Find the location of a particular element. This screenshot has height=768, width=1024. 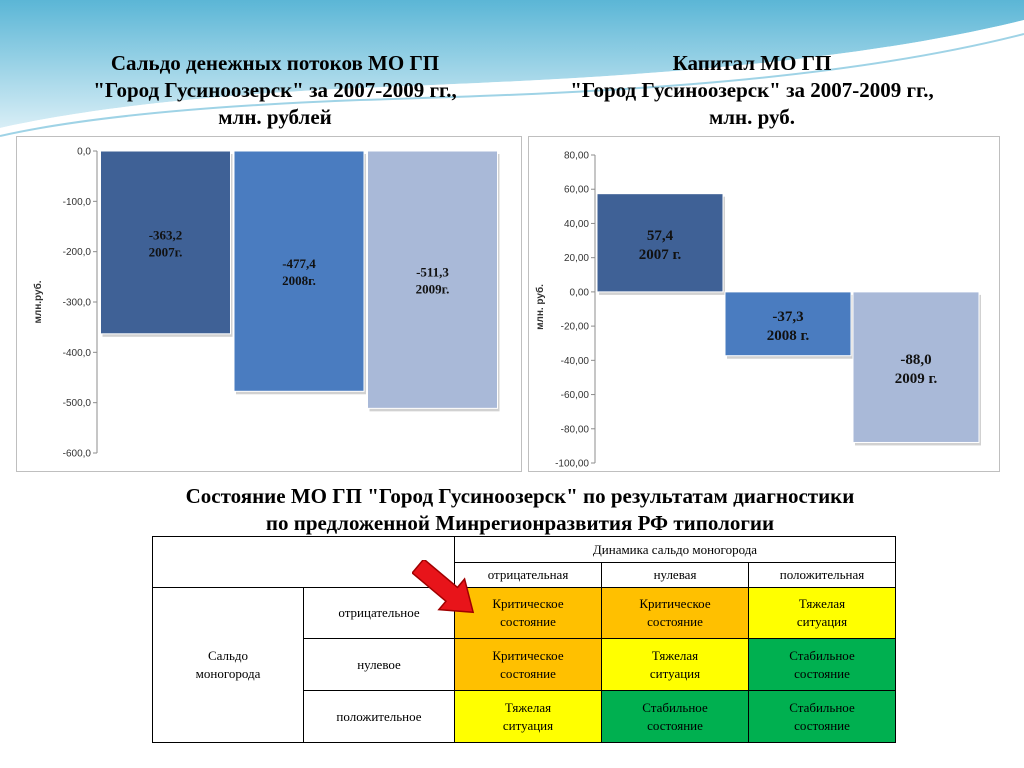

y-tick-label: -400,0 is located at coordinates (77, 353).